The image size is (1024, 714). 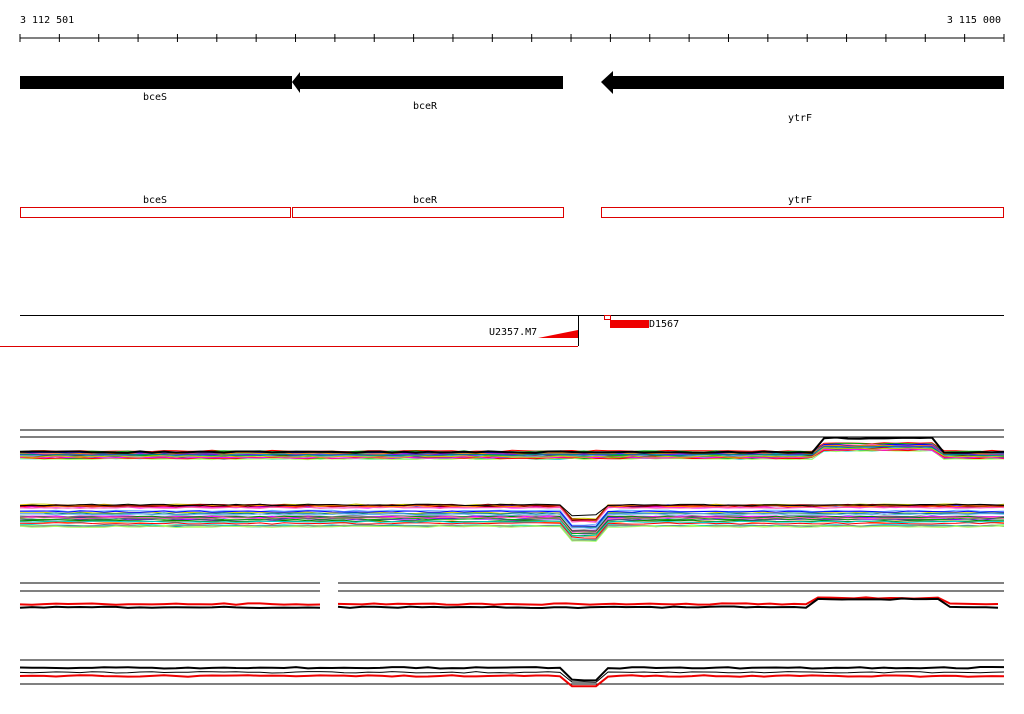 What do you see at coordinates (512, 38) in the screenshot?
I see `ruler-ticks` at bounding box center [512, 38].